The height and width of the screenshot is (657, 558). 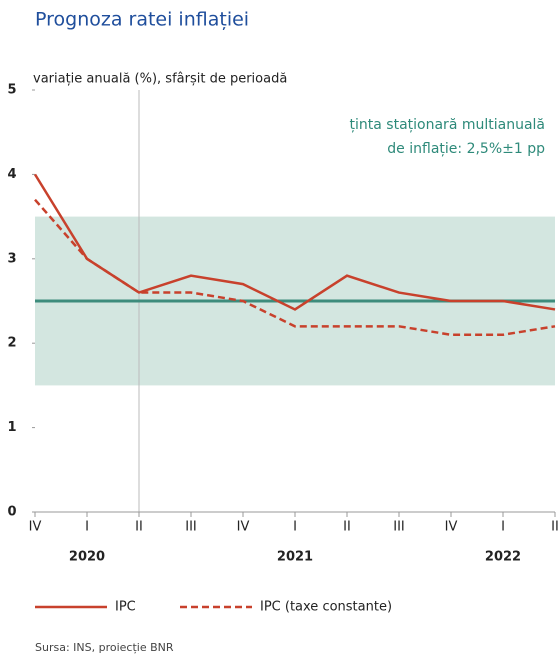 I want to click on year-label: 2021, so click(x=295, y=557).